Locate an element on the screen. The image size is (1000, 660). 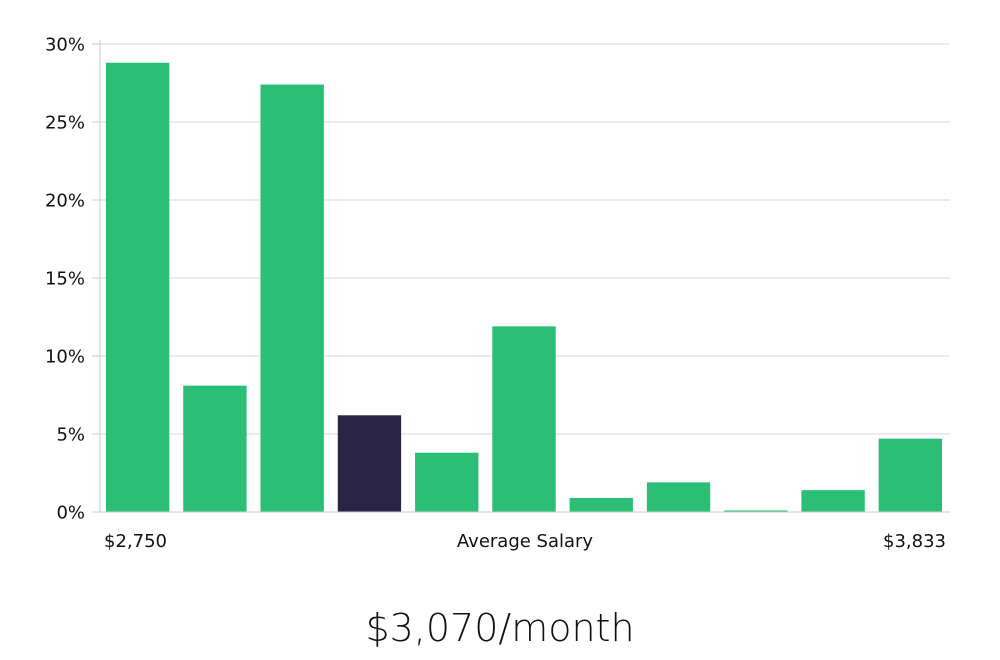
x-axis-label: Average Salary is located at coordinates (525, 541).